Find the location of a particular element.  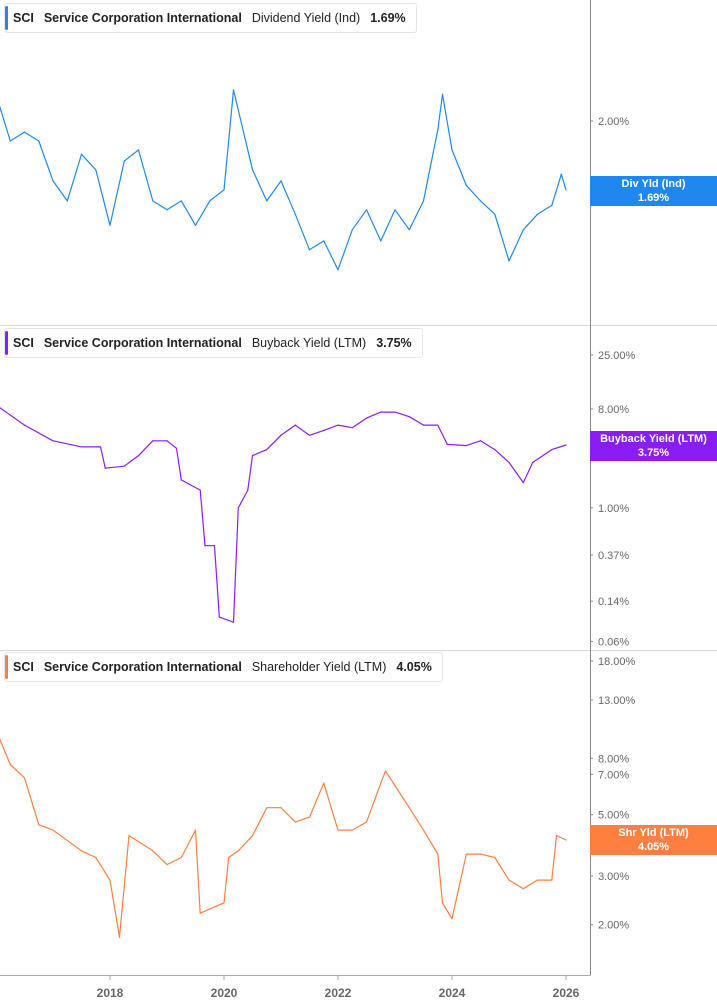

legend-value: 1.69% is located at coordinates (388, 18).